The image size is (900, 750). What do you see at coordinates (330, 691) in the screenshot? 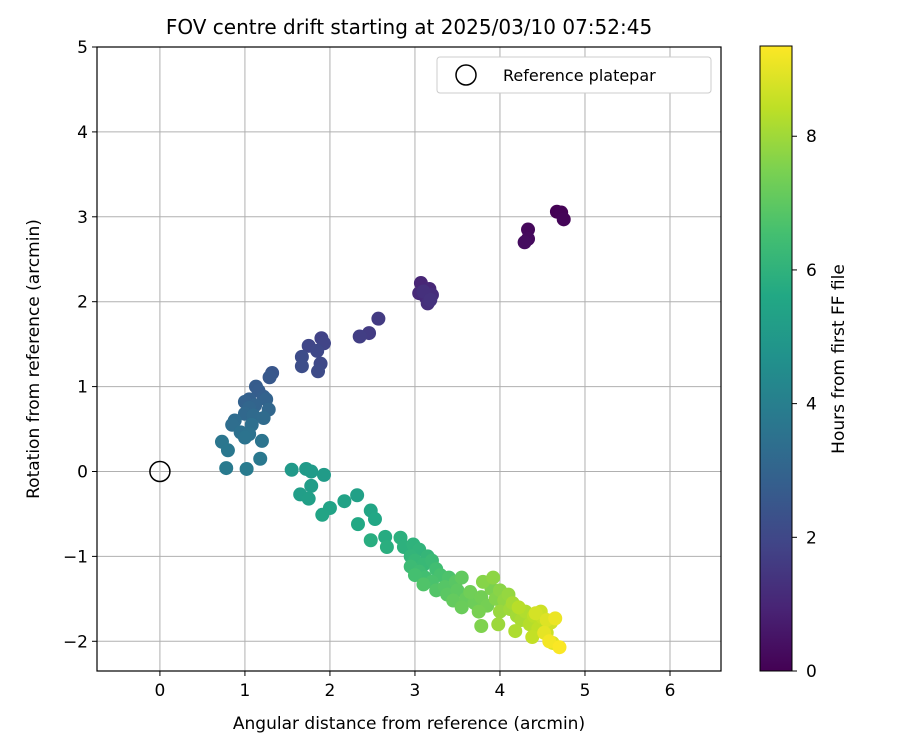
I see `x-tick-label: 2` at bounding box center [330, 691].